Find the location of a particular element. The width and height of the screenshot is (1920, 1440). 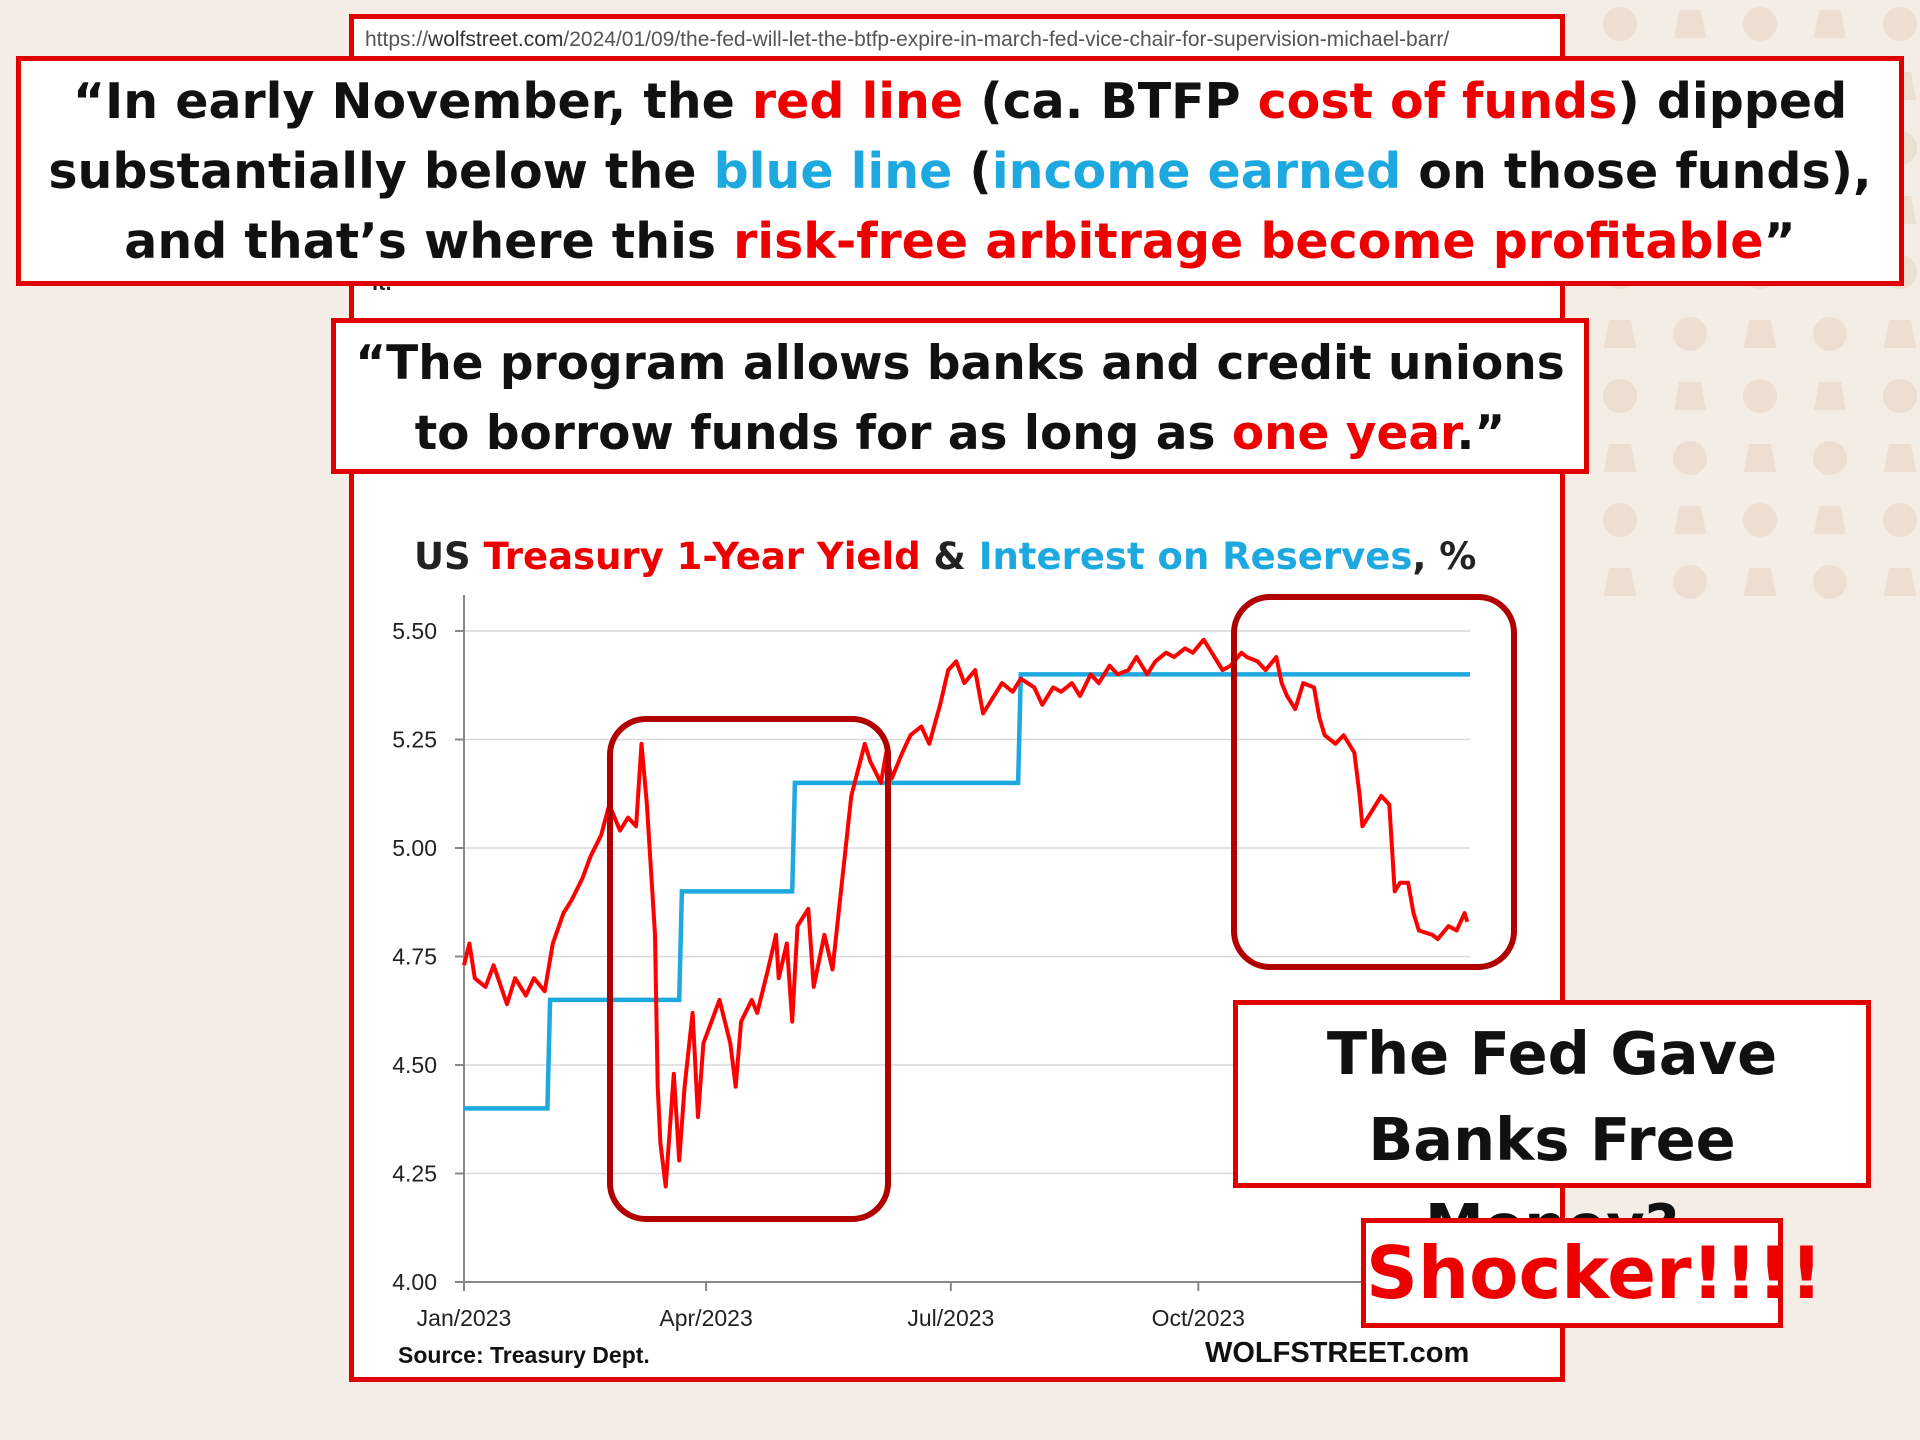

y-tick-label: 5.00 is located at coordinates (414, 848).